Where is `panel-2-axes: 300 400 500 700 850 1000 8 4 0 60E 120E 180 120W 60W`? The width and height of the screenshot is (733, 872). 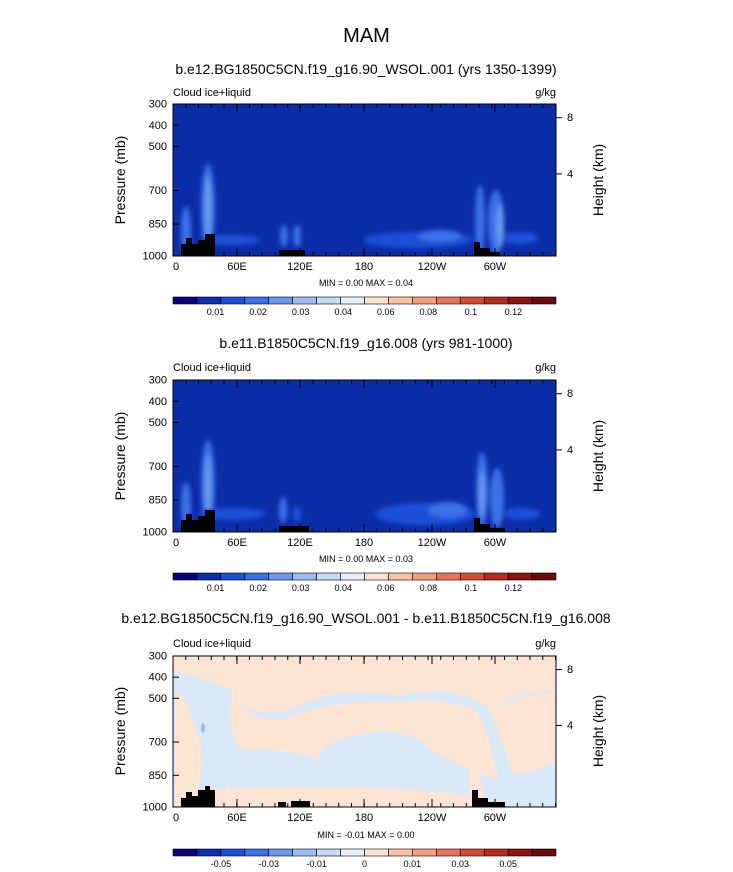 panel-2-axes: 300 400 500 700 850 1000 8 4 0 60E 120E 180 120W 60W is located at coordinates (358, 462).